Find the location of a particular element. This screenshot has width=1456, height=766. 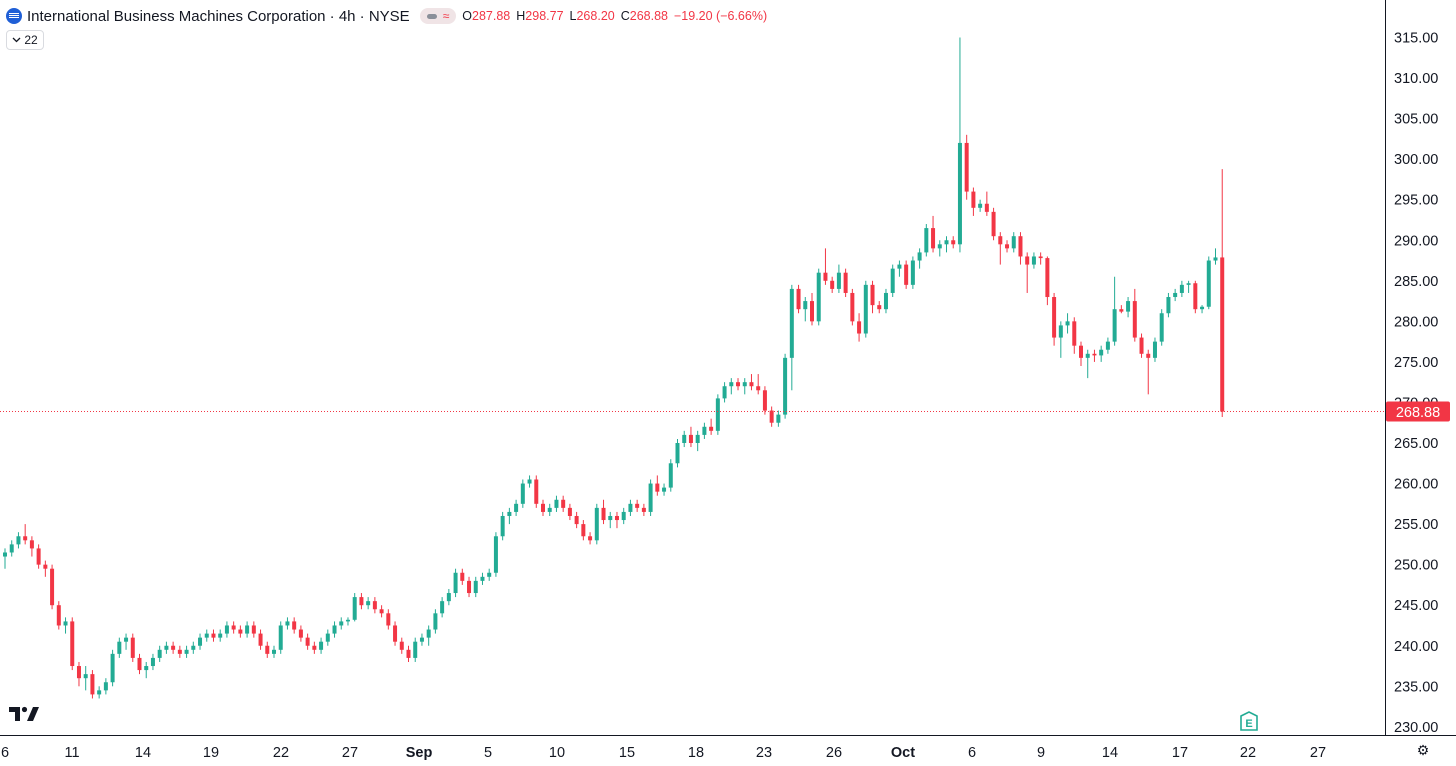

time-tick-label: 26 is located at coordinates (834, 753).